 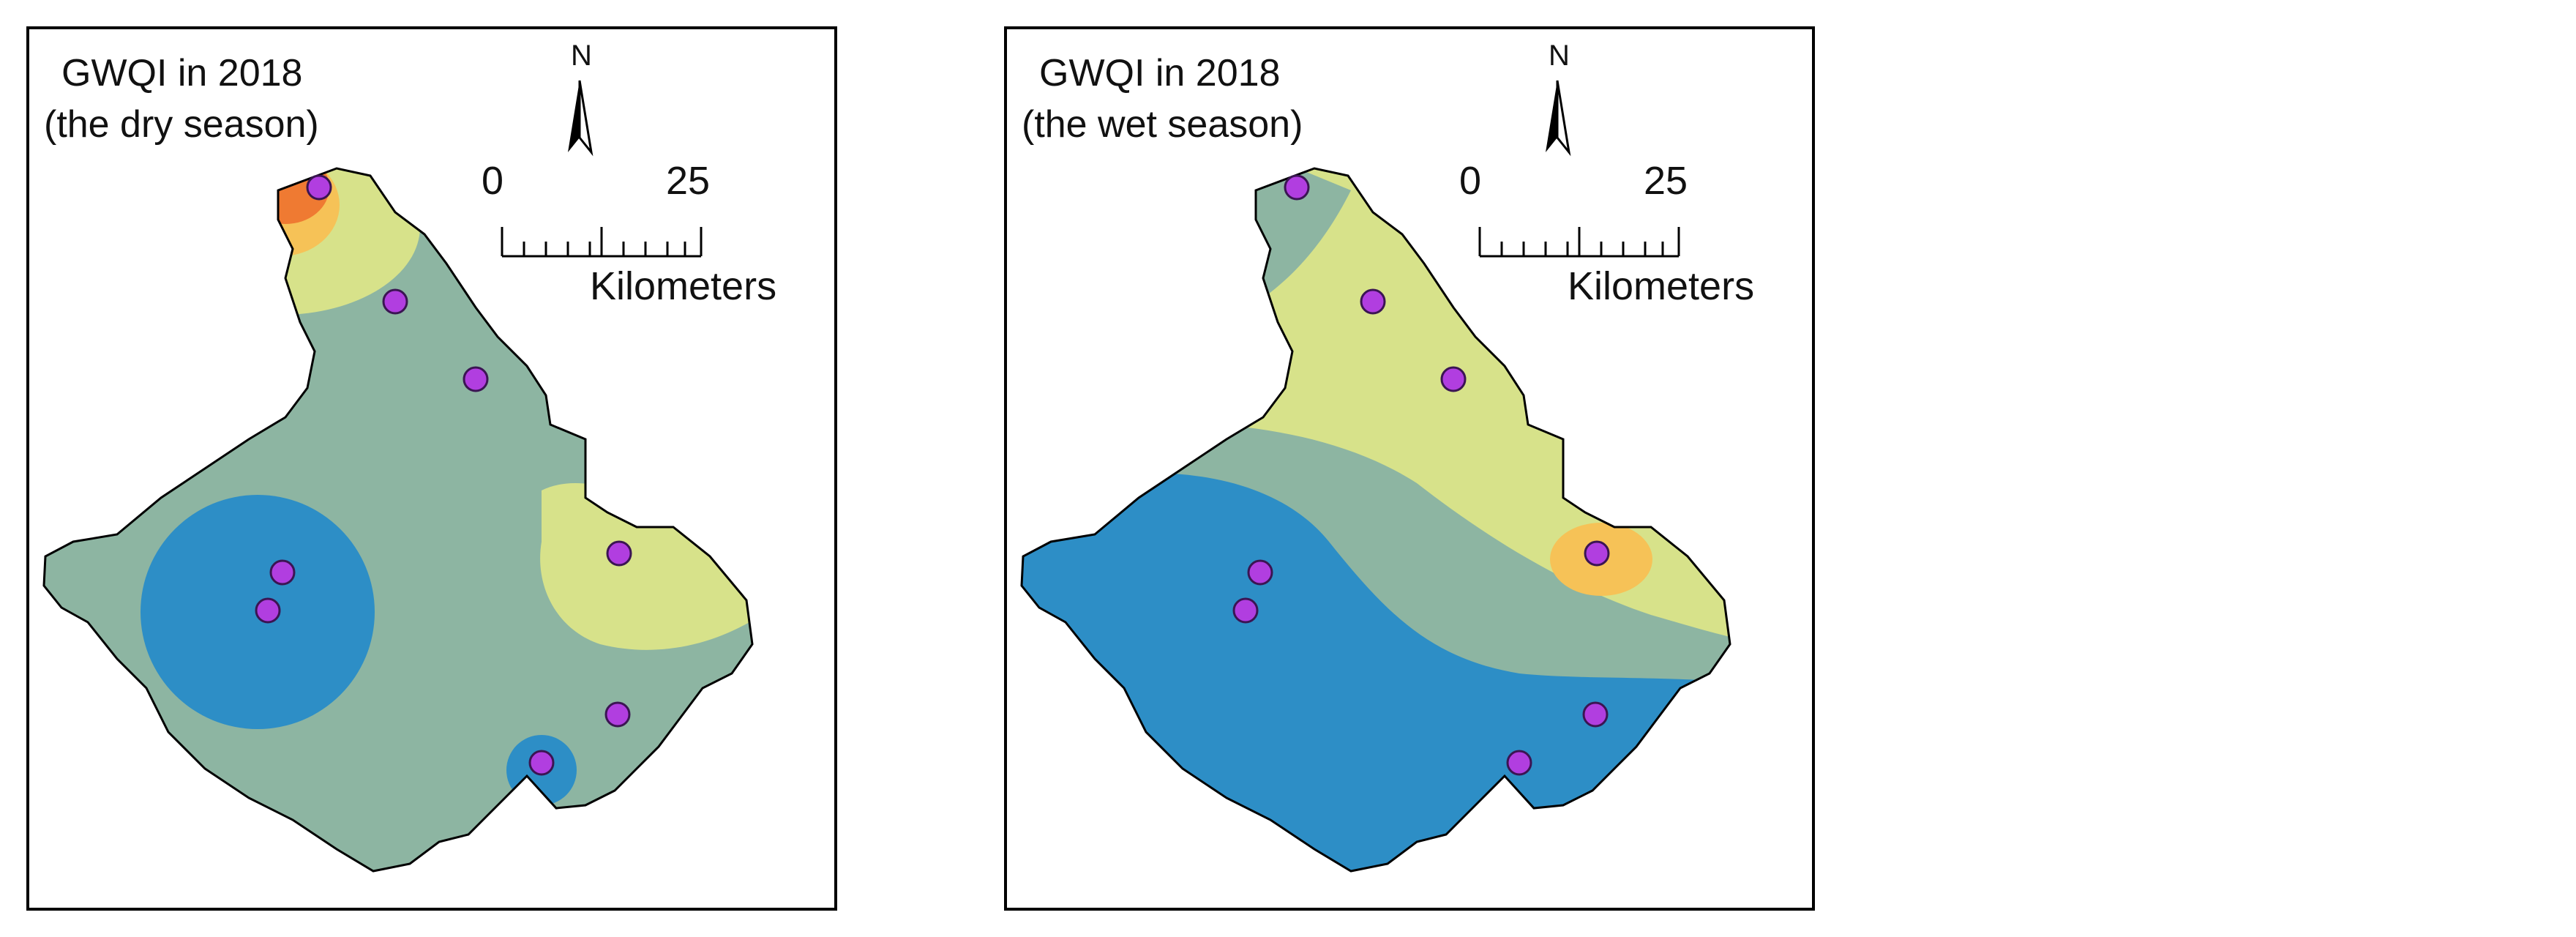 I want to click on sample-points-dry, so click(x=443, y=475).